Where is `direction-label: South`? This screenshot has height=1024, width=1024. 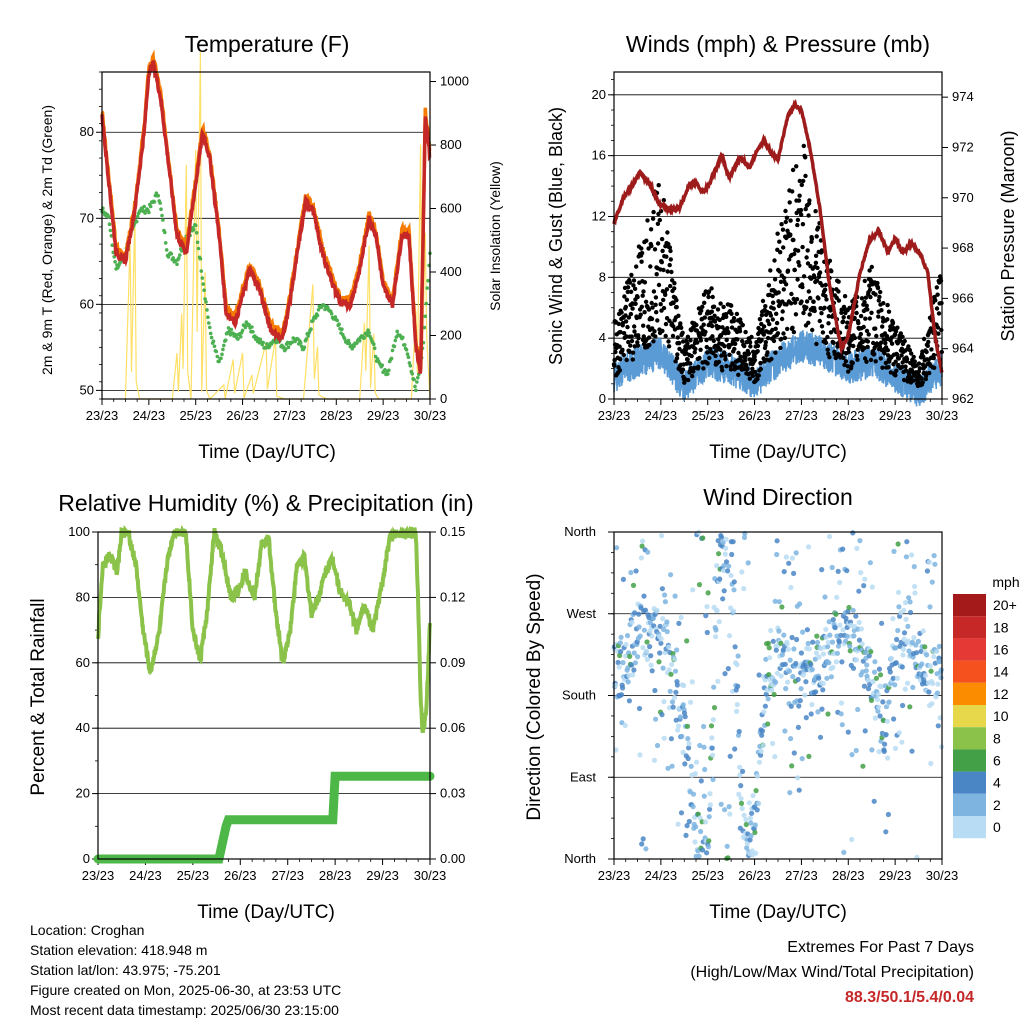
direction-label: South is located at coordinates (579, 695).